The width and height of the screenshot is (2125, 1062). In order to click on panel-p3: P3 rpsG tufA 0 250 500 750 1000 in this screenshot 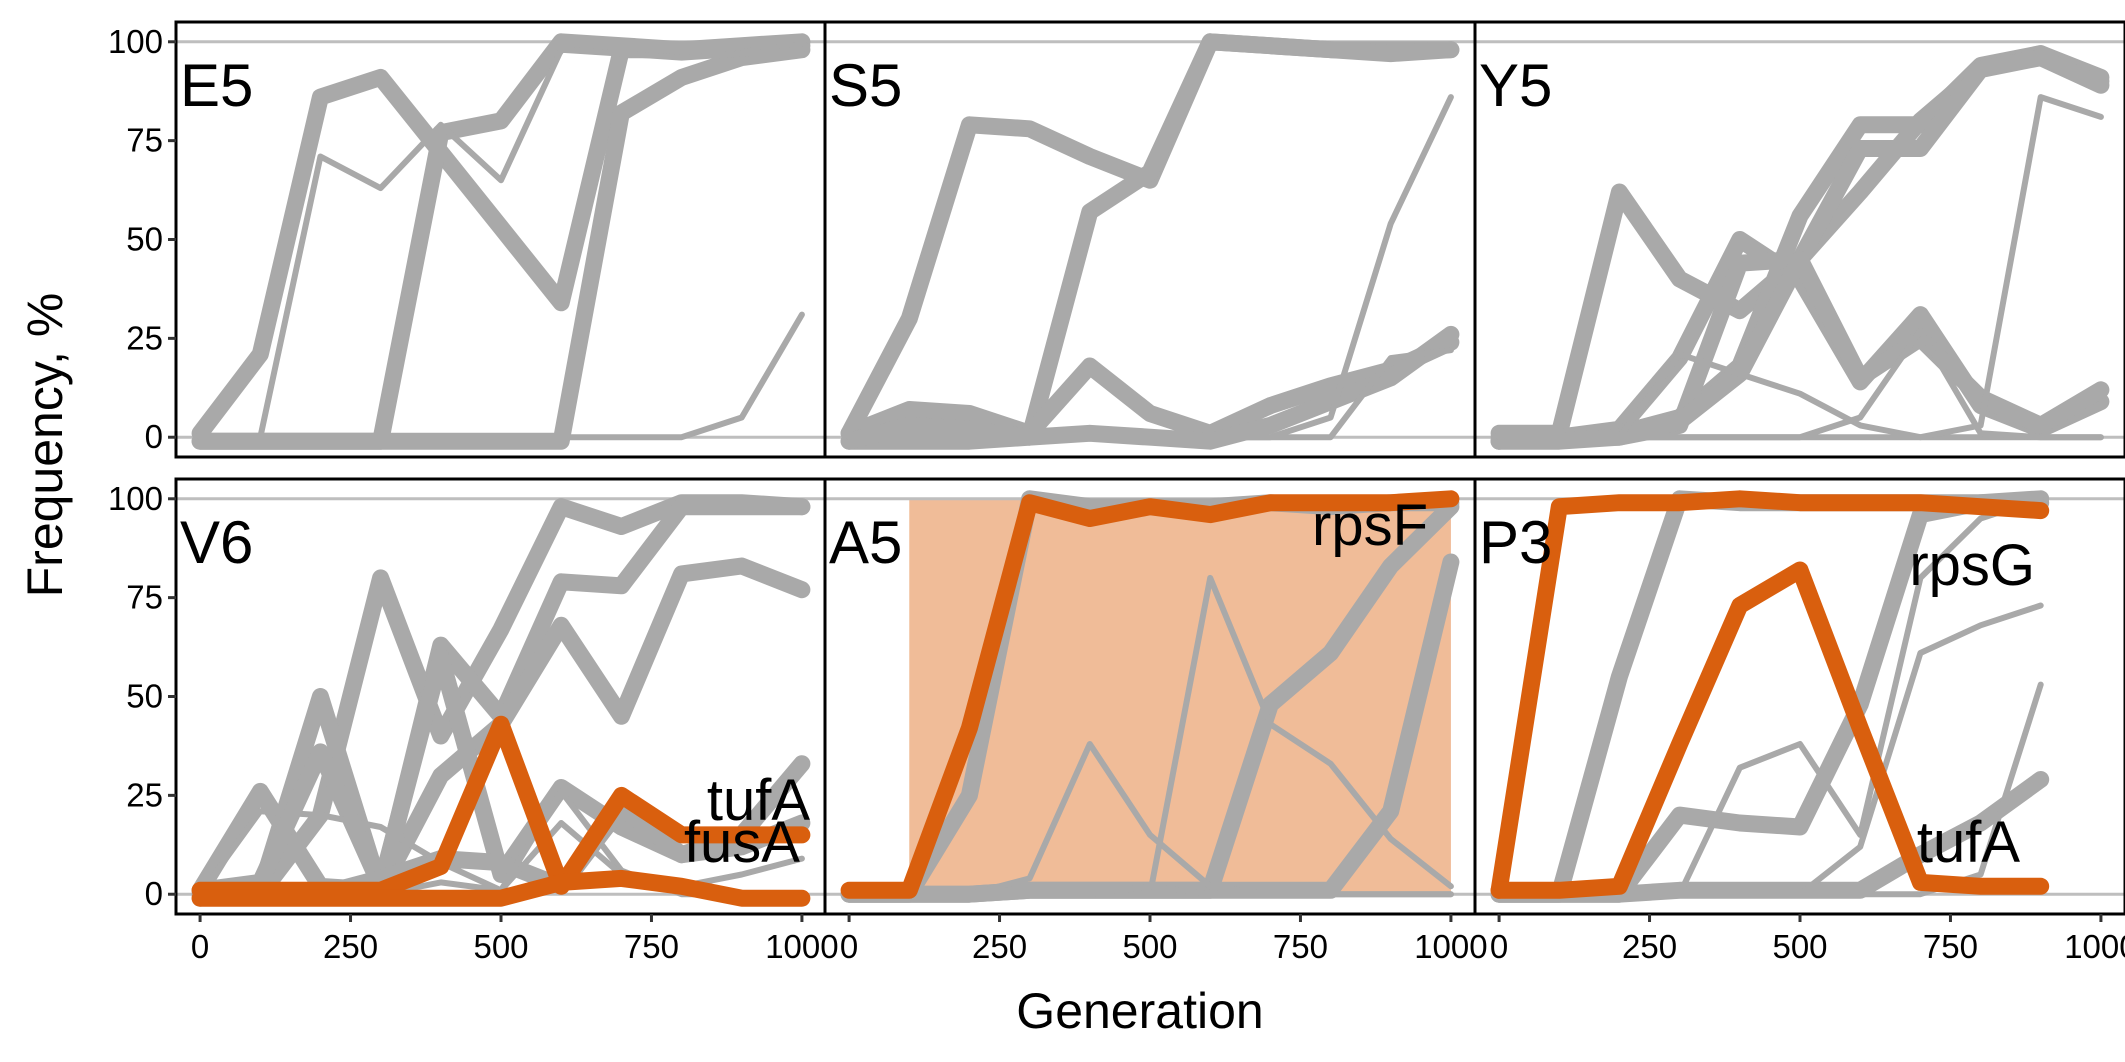, I will do `click(1799, 721)`.